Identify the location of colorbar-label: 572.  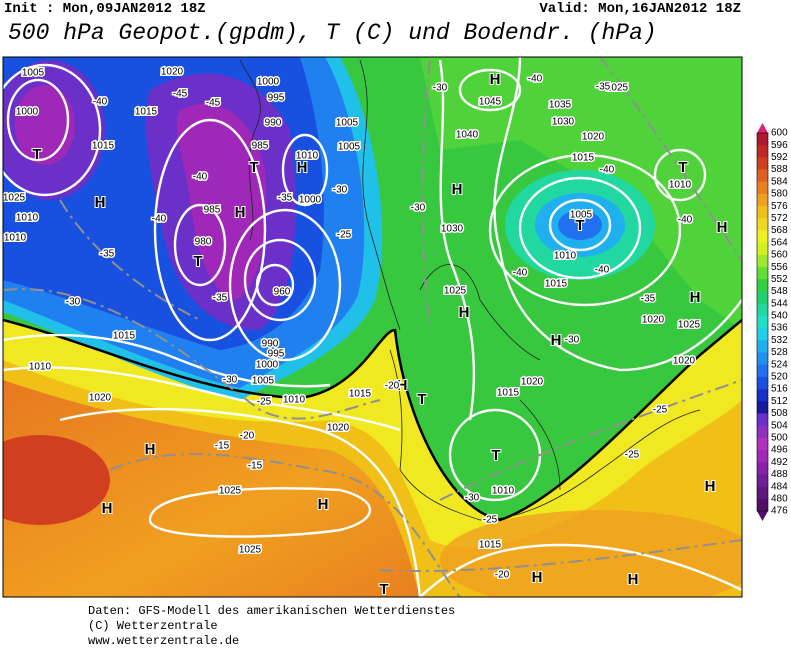
(779, 218).